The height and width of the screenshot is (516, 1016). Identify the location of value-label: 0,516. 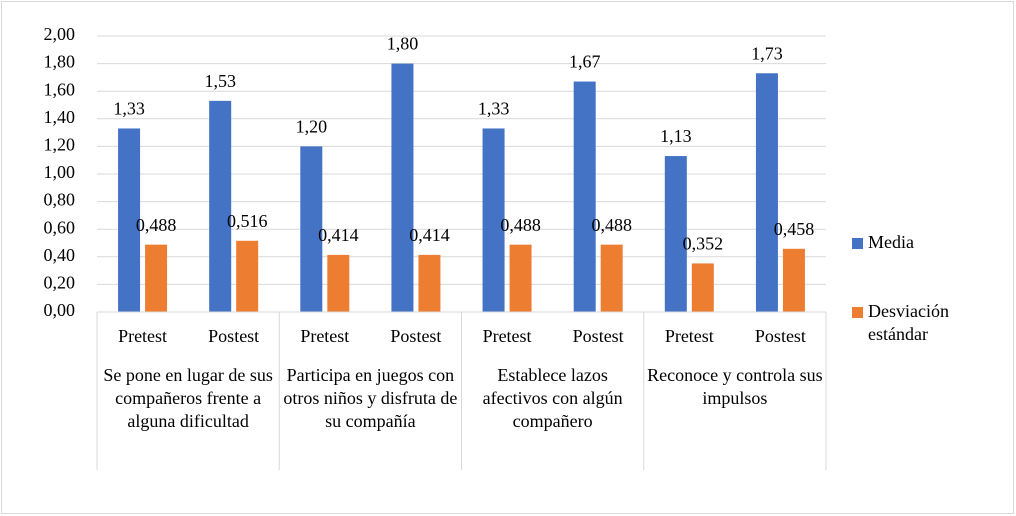
(247, 221).